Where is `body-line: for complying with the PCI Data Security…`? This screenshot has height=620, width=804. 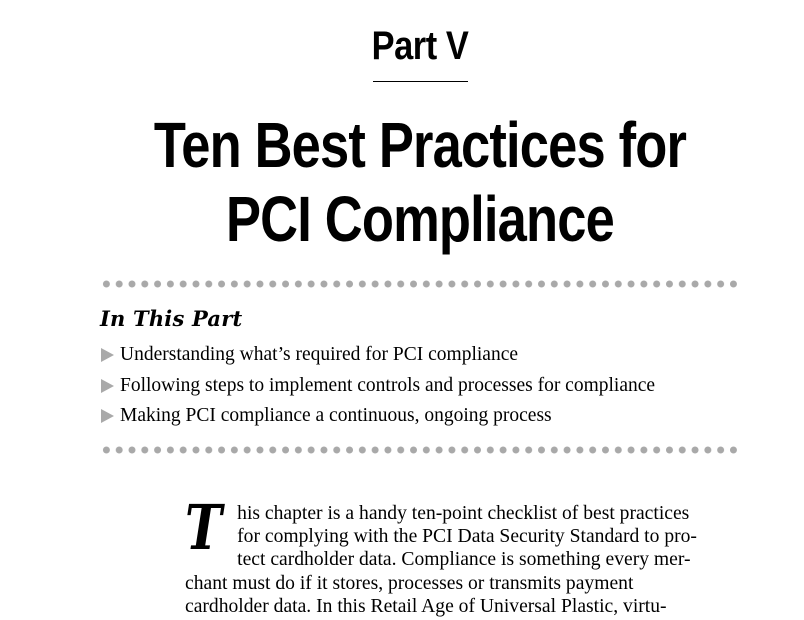
body-line: for complying with the PCI Data Security… is located at coordinates (467, 537).